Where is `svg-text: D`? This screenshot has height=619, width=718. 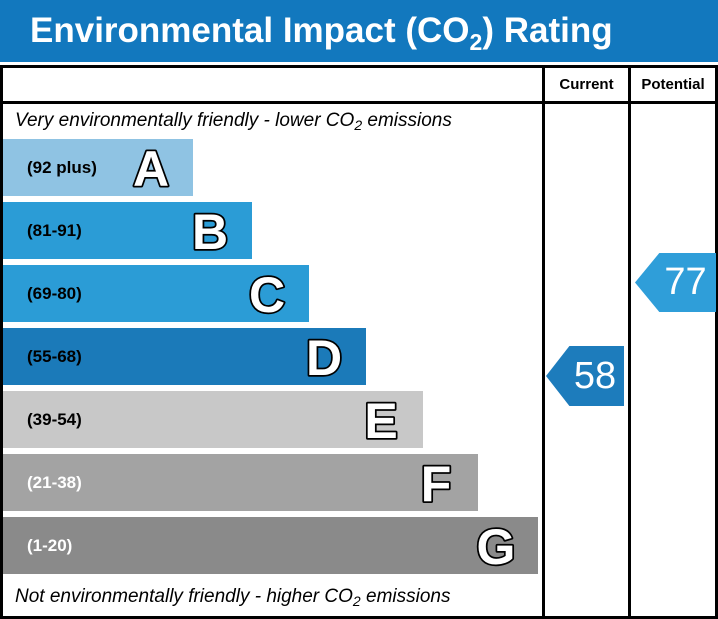
svg-text: D is located at coordinates (324, 357).